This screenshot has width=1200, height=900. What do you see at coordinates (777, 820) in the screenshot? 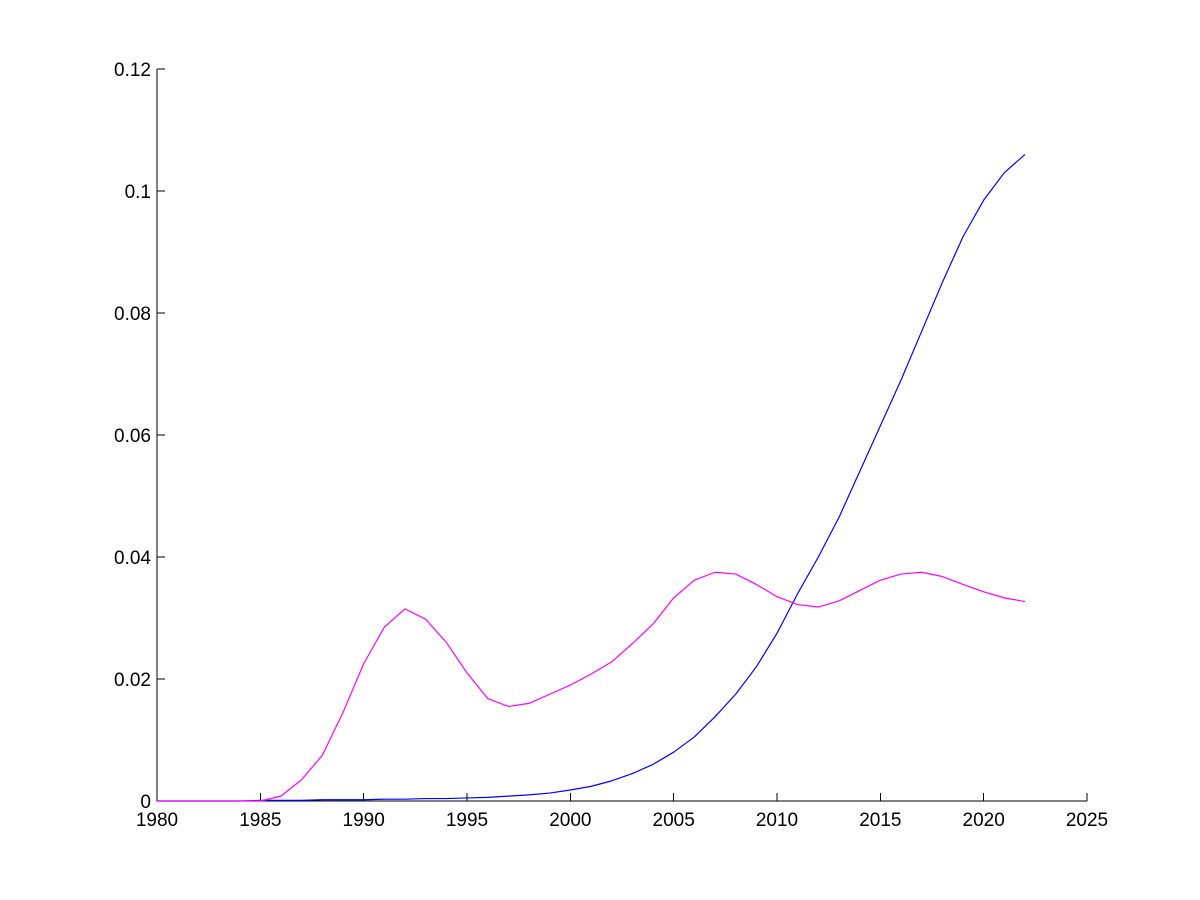
I see `x-tick-label: 2010` at bounding box center [777, 820].